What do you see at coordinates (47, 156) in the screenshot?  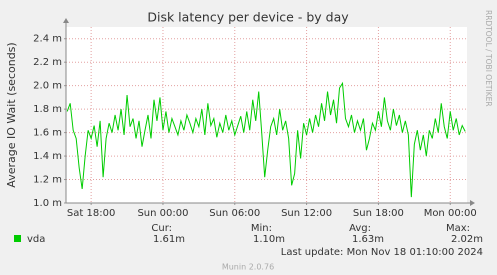 I see `y-tick-label: 1.4 m` at bounding box center [47, 156].